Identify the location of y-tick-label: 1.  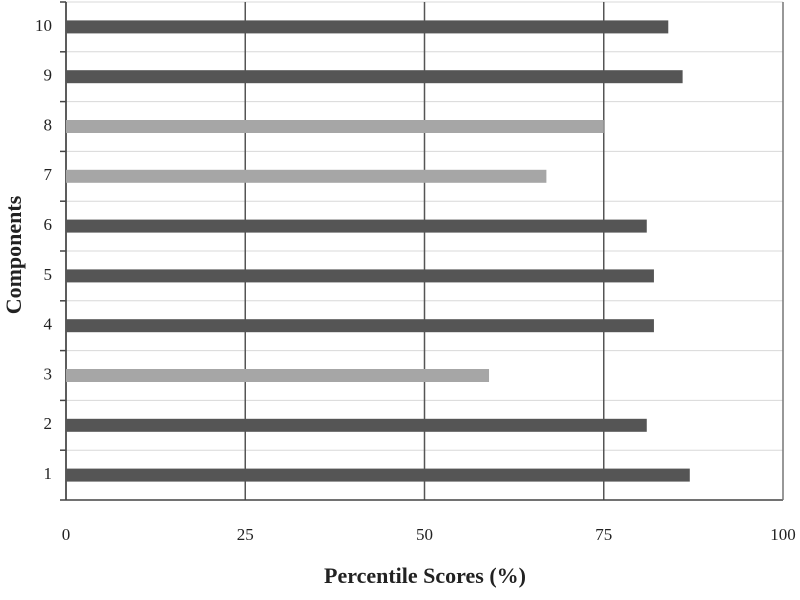
(48, 473).